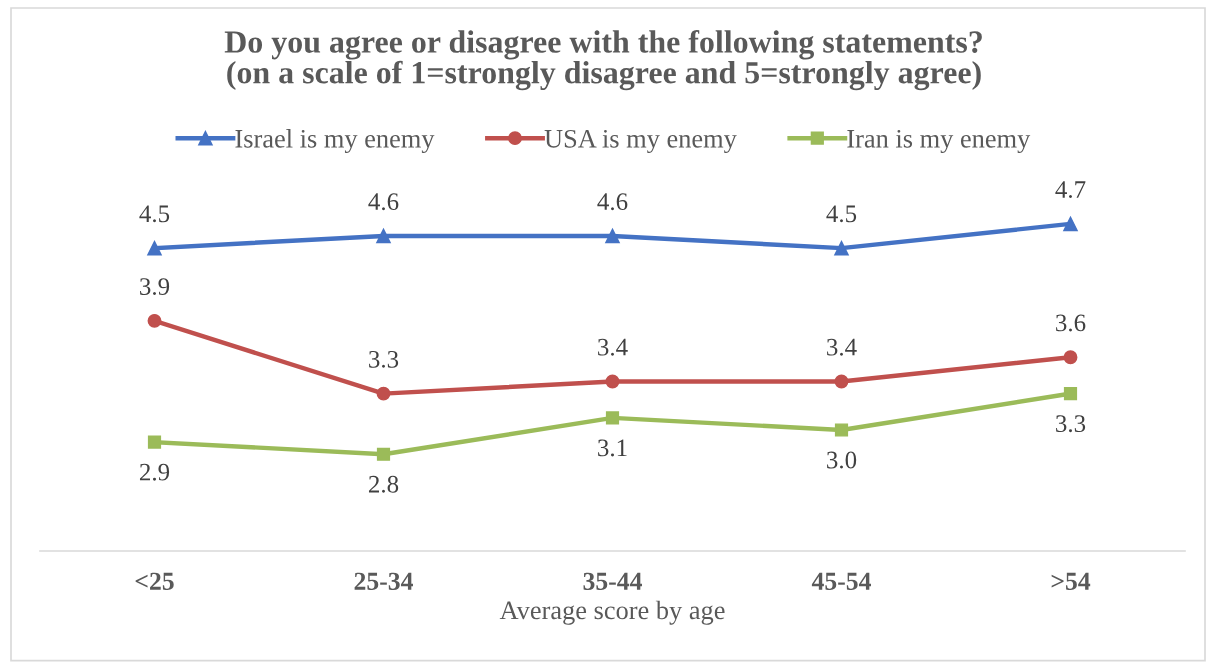  Describe the element at coordinates (612, 612) in the screenshot. I see `x-axis-title: Average score by age` at that location.